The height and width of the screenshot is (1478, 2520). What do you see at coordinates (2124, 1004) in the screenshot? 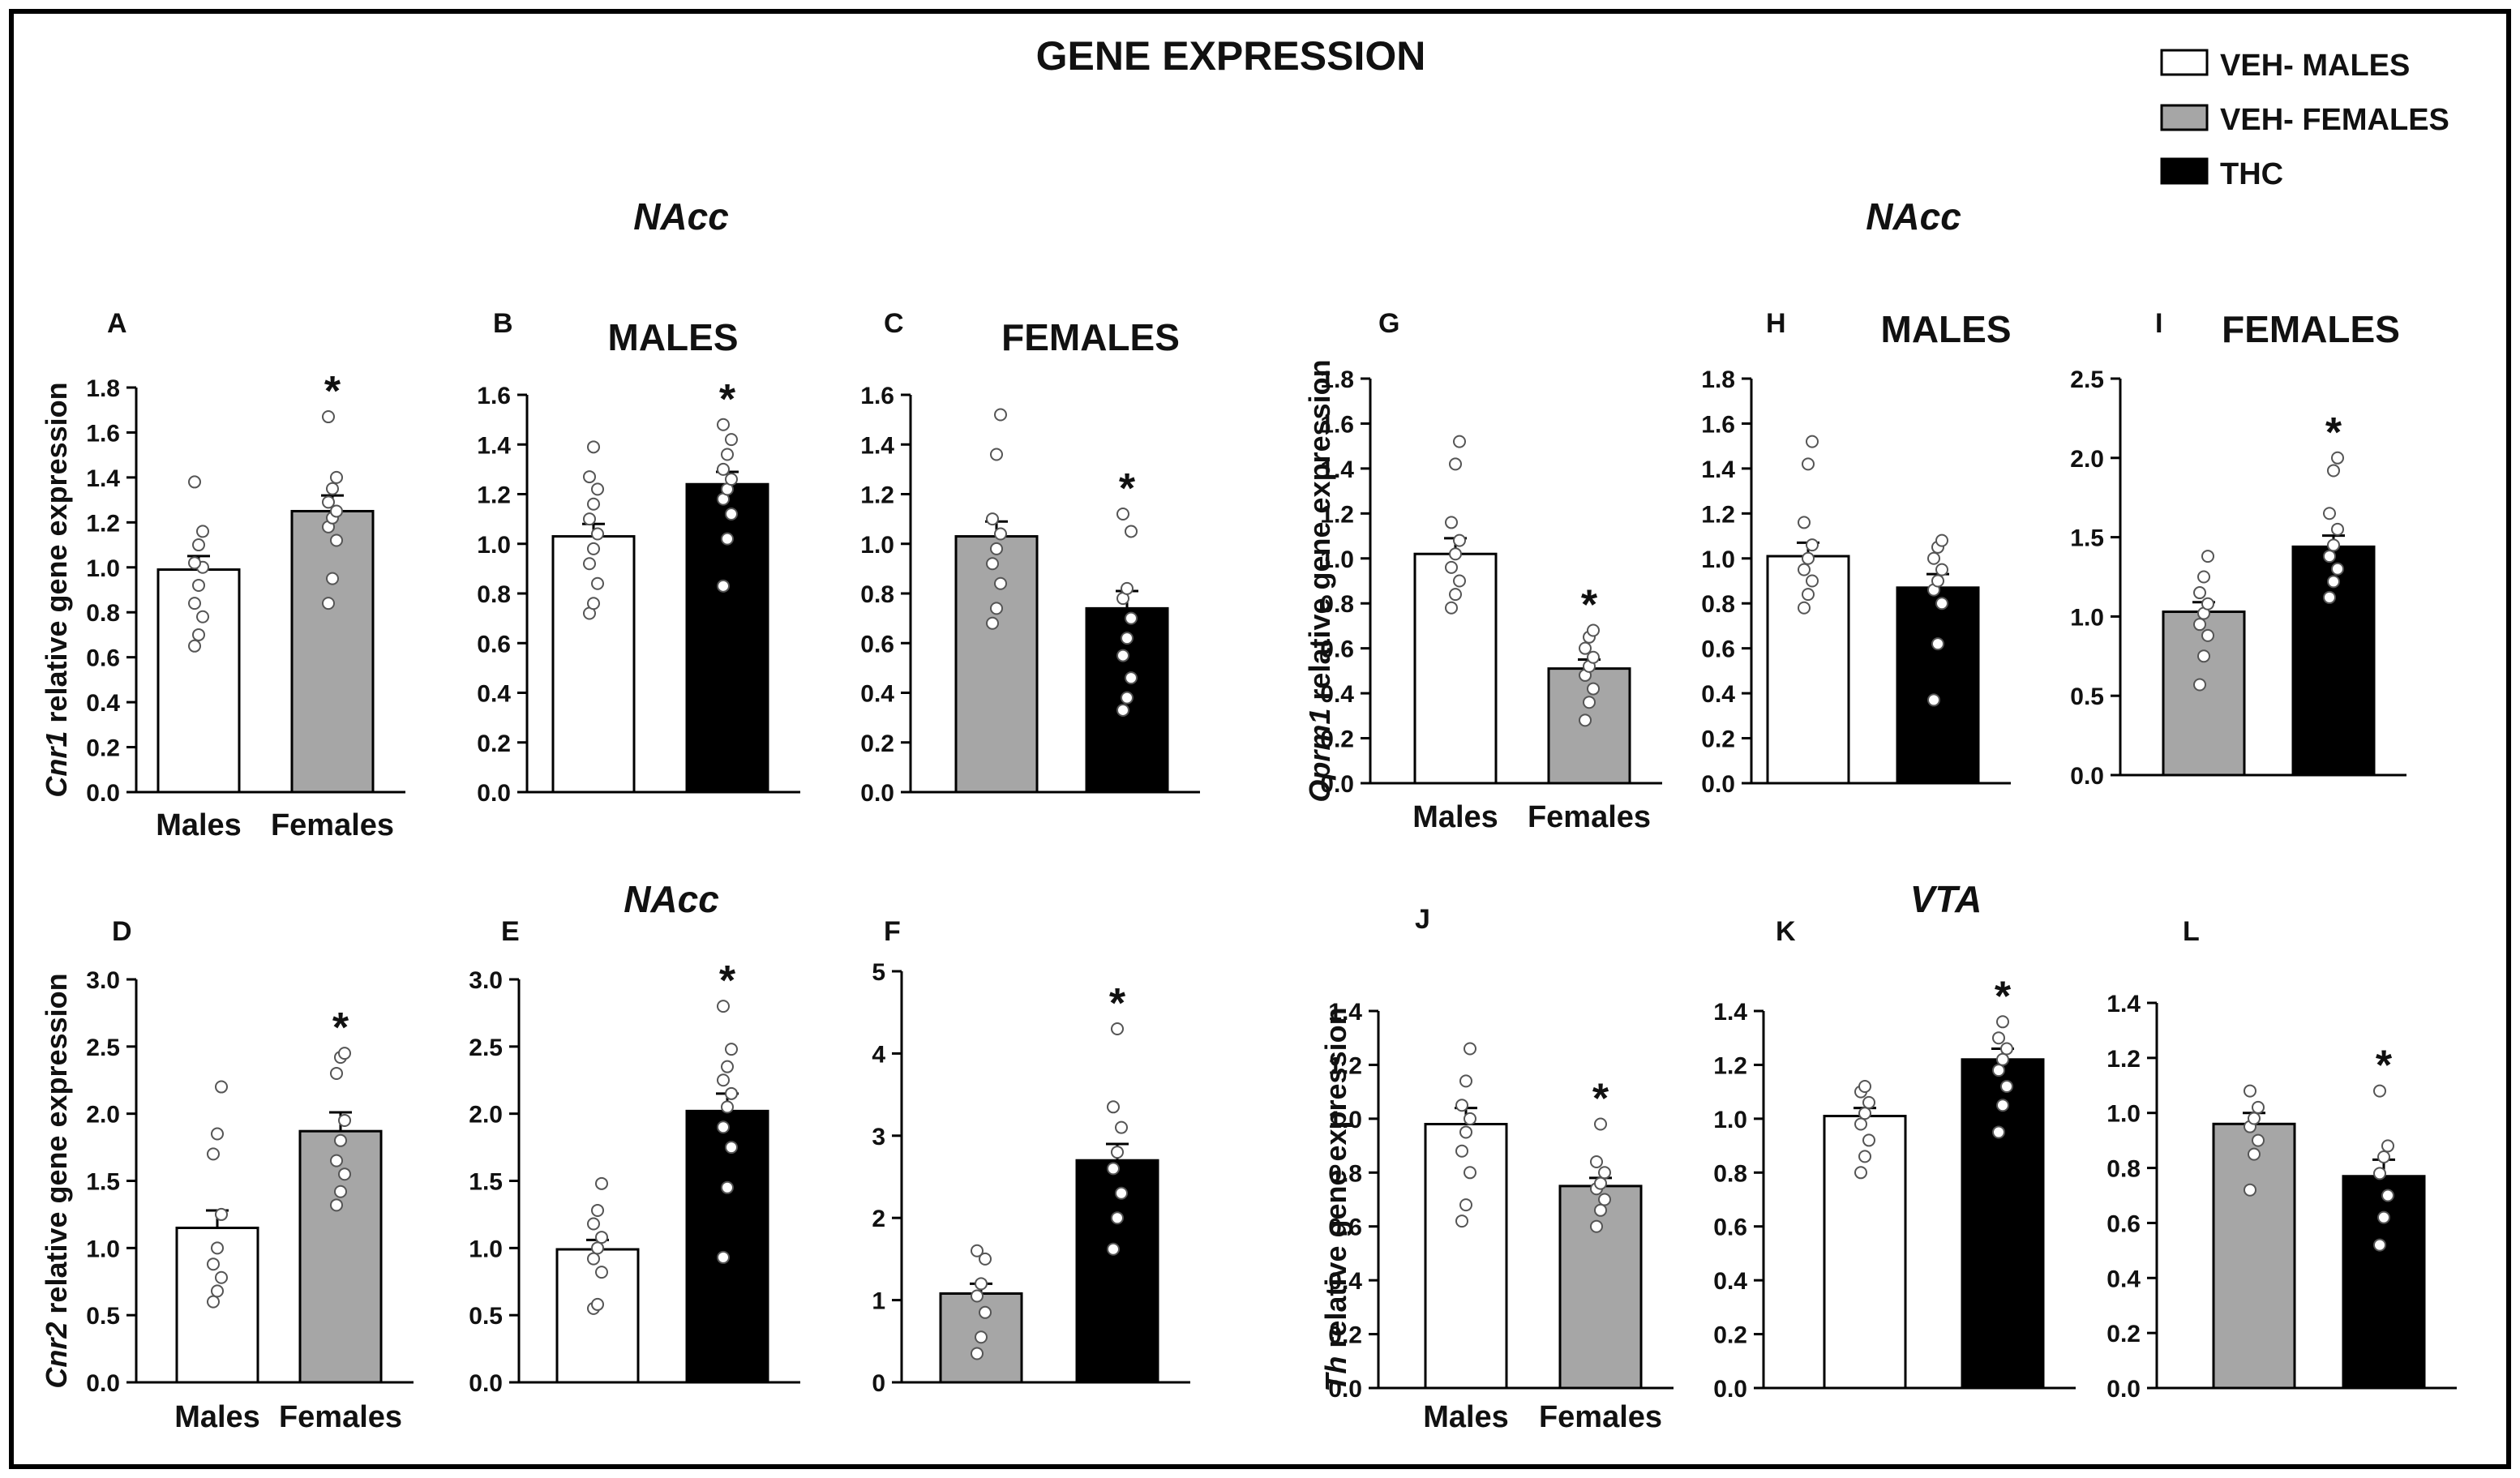
I see `y-tick-label: 1.4` at bounding box center [2124, 1004].